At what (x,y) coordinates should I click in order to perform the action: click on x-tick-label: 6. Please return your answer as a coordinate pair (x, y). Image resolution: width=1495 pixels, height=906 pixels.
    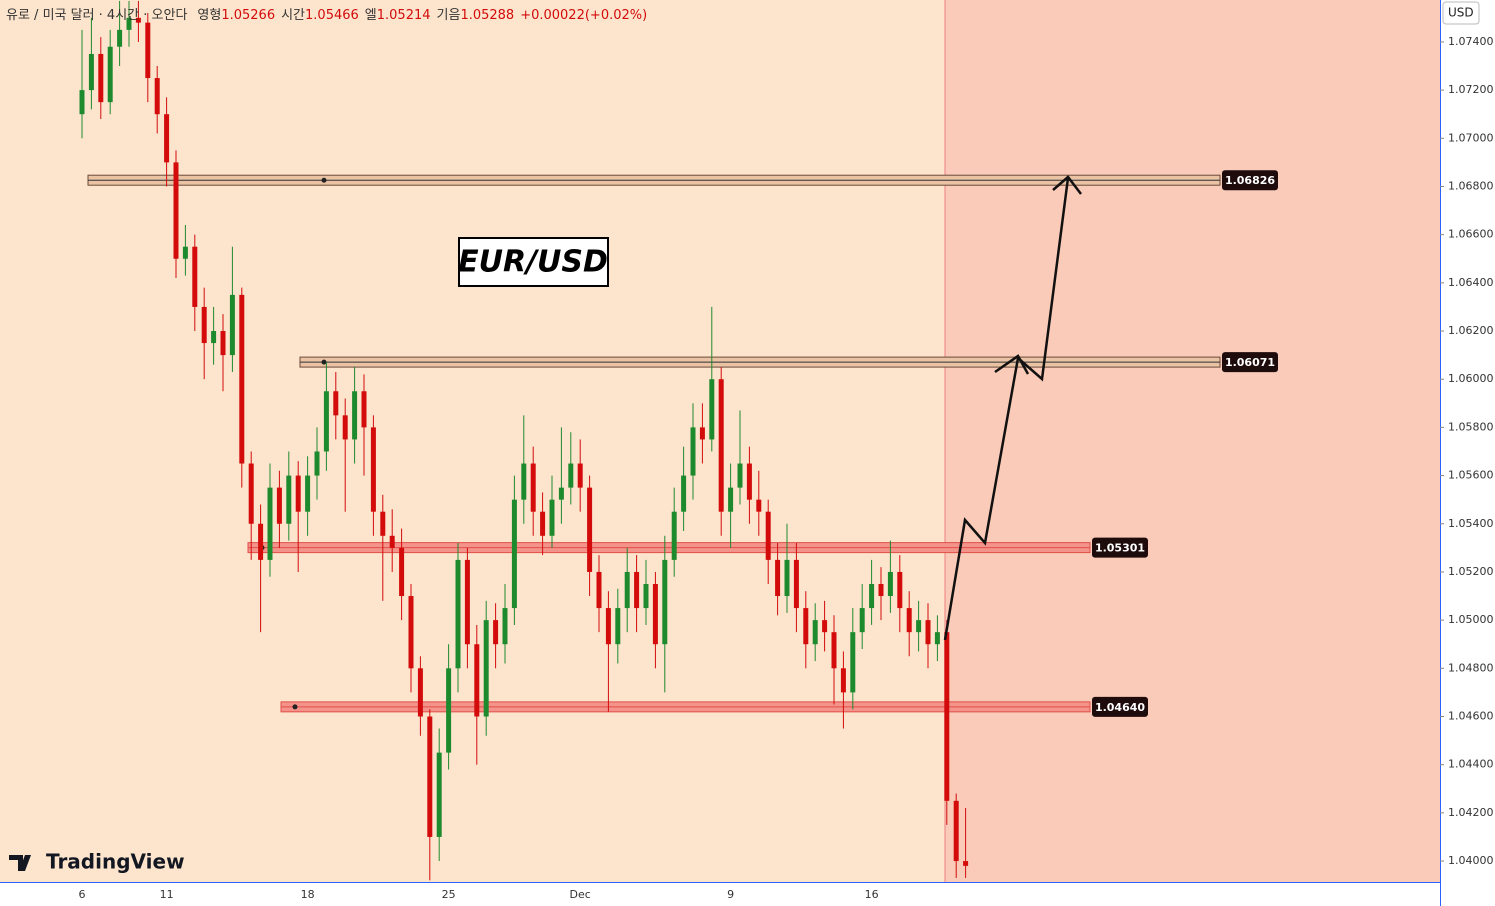
    Looking at the image, I should click on (82, 894).